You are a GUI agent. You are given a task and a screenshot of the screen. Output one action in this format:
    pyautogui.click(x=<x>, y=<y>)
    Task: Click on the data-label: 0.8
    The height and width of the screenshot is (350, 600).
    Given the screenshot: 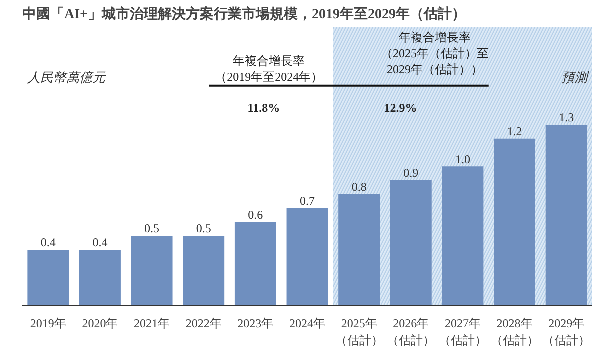 What is the action you would take?
    pyautogui.click(x=359, y=187)
    